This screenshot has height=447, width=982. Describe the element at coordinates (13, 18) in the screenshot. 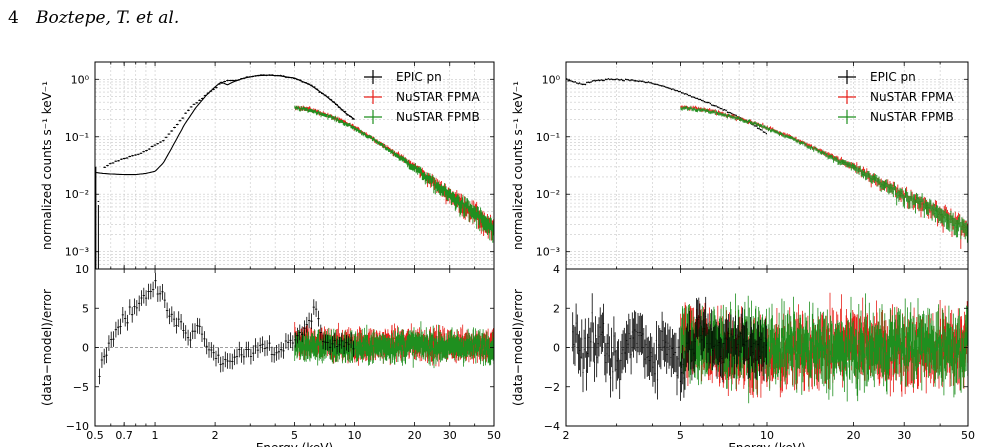

I see `page-number: 4` at that location.